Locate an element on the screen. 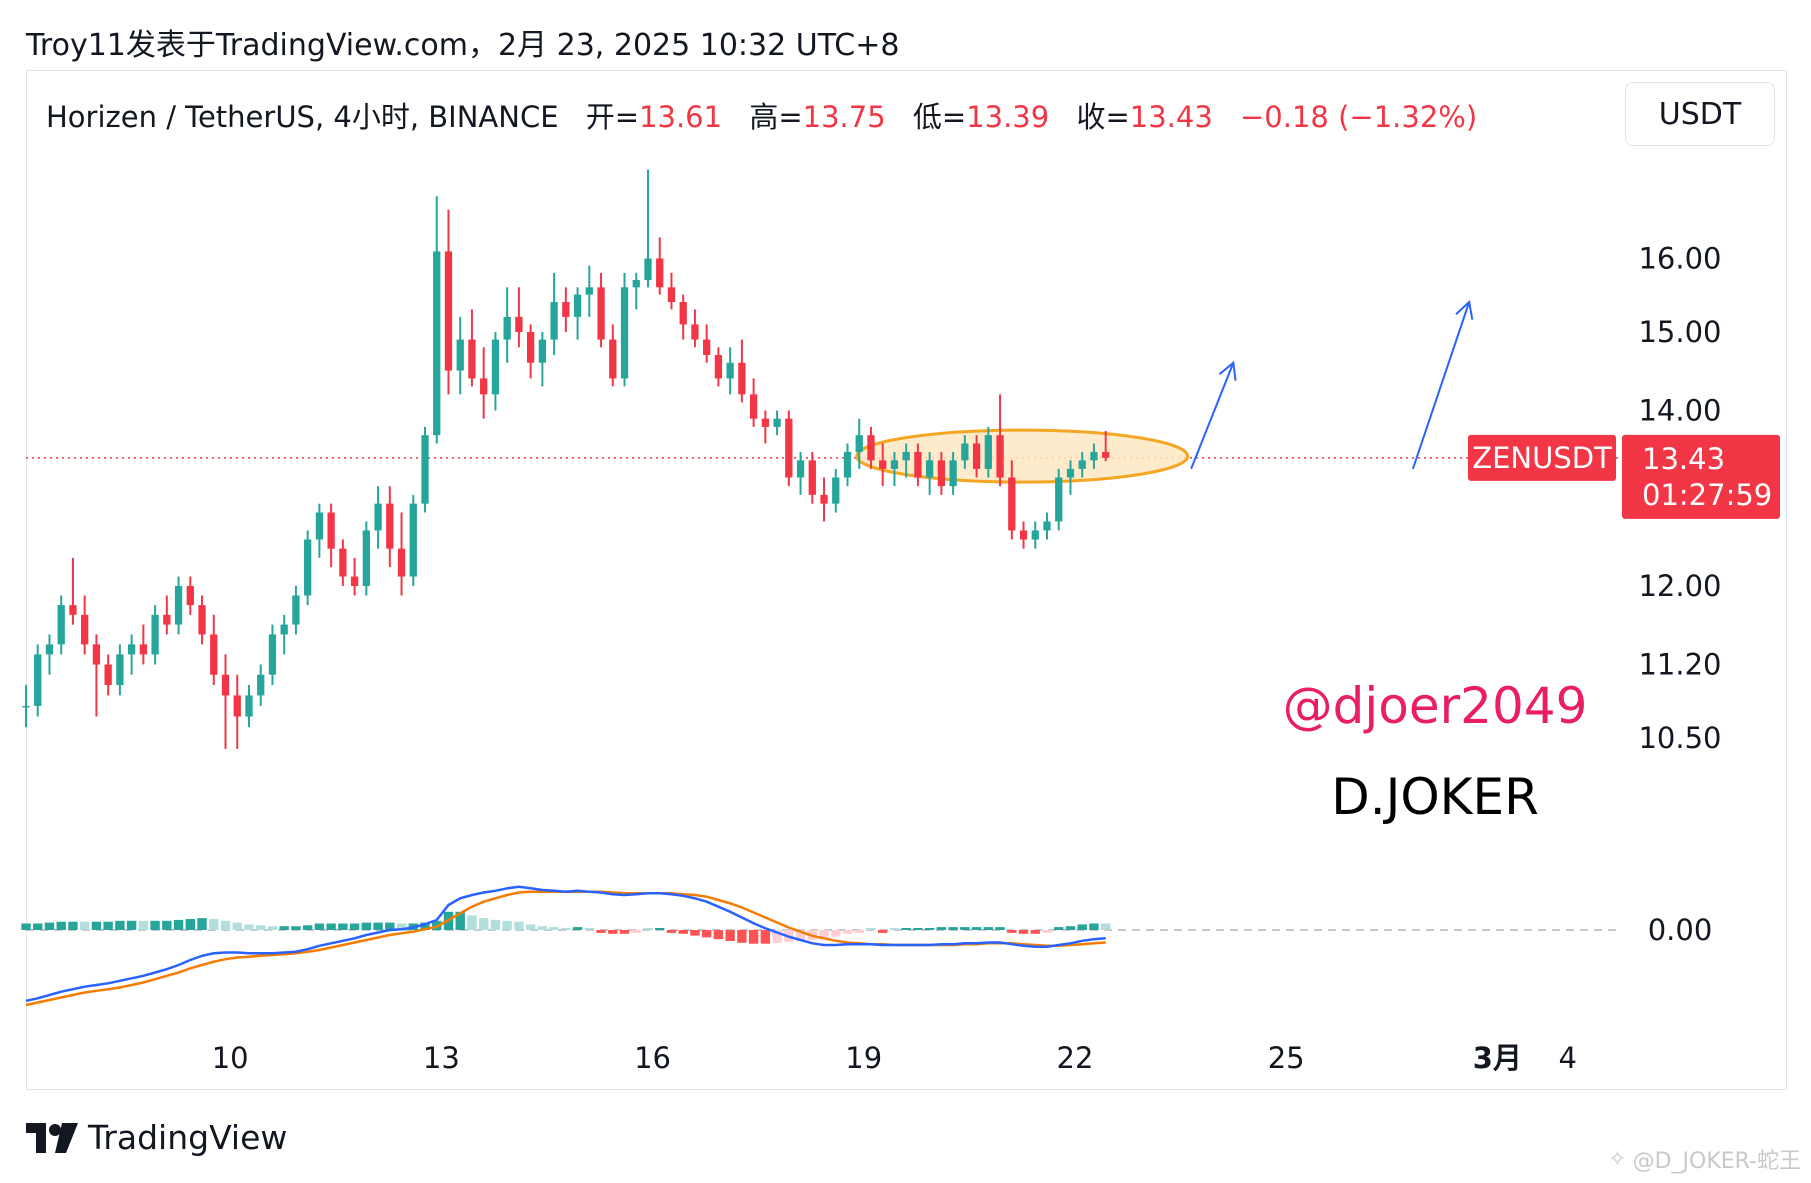 The image size is (1811, 1183). legend-open: 13.61 is located at coordinates (681, 117).